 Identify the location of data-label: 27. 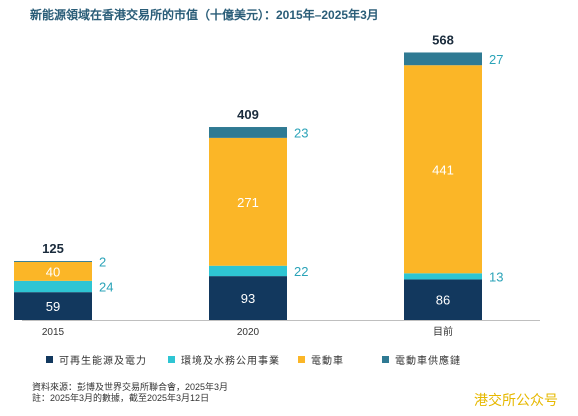
(496, 59).